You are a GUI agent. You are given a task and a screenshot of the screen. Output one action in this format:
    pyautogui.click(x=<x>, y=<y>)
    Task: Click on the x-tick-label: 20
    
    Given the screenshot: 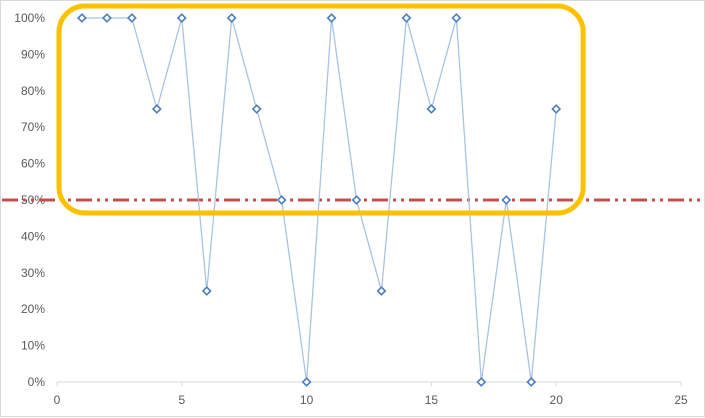 What is the action you would take?
    pyautogui.click(x=557, y=400)
    